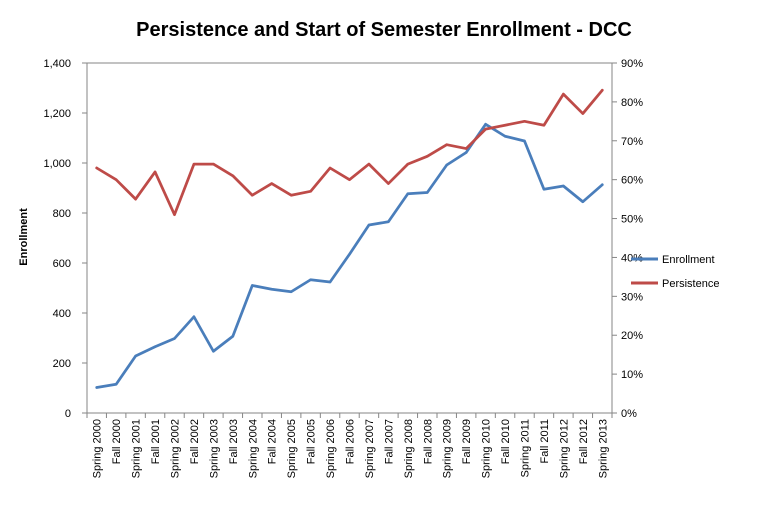  What do you see at coordinates (57, 114) in the screenshot?
I see `left-axis-tick-label: 1,200` at bounding box center [57, 114].